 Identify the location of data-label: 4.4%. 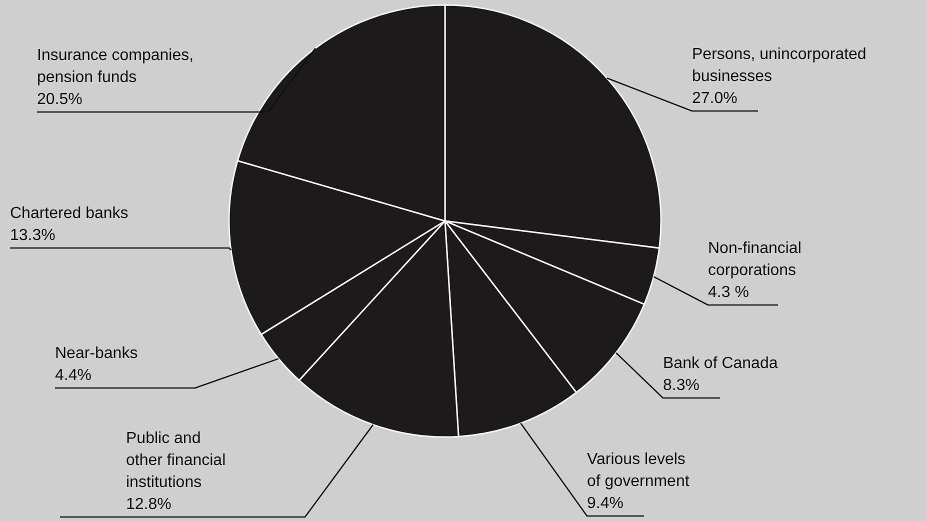
(73, 375).